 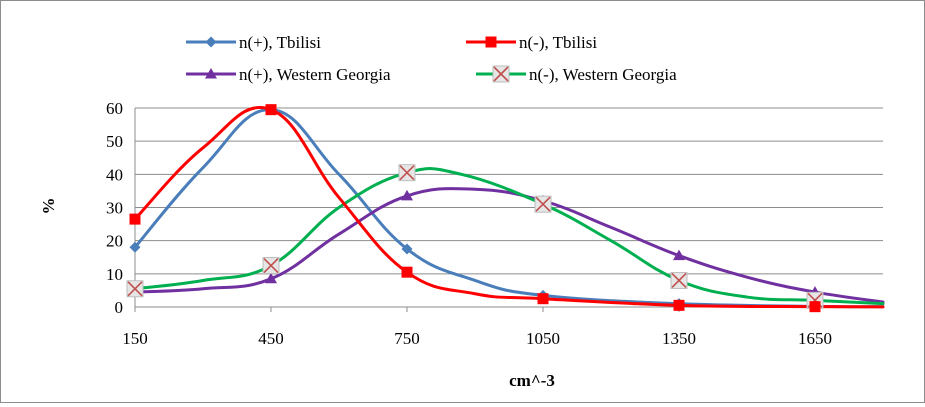 I want to click on y-tick-label: 50, so click(x=114, y=141).